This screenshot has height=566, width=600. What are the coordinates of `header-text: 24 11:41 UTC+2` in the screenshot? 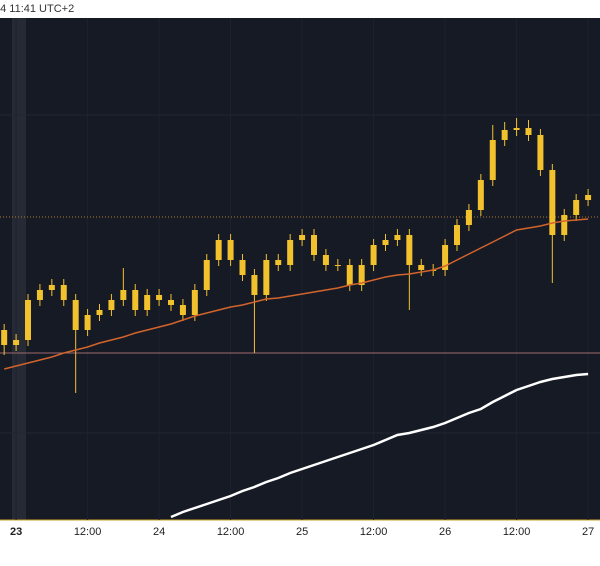 It's located at (37, 9).